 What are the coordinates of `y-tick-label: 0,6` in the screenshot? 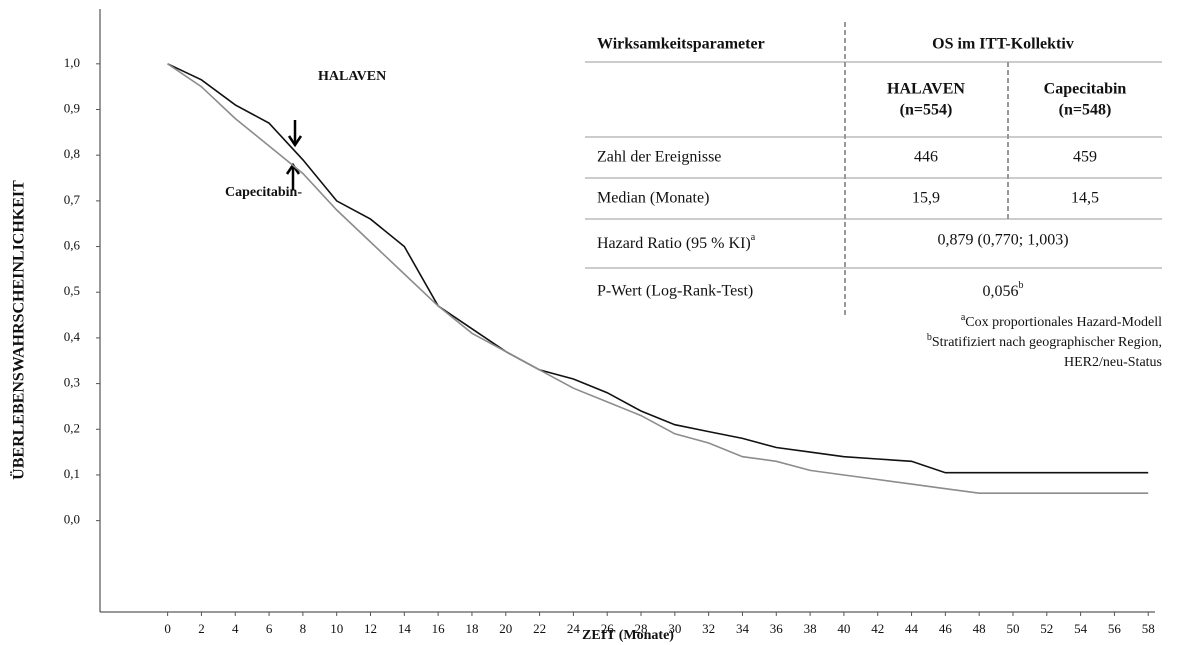 It's located at (72, 245).